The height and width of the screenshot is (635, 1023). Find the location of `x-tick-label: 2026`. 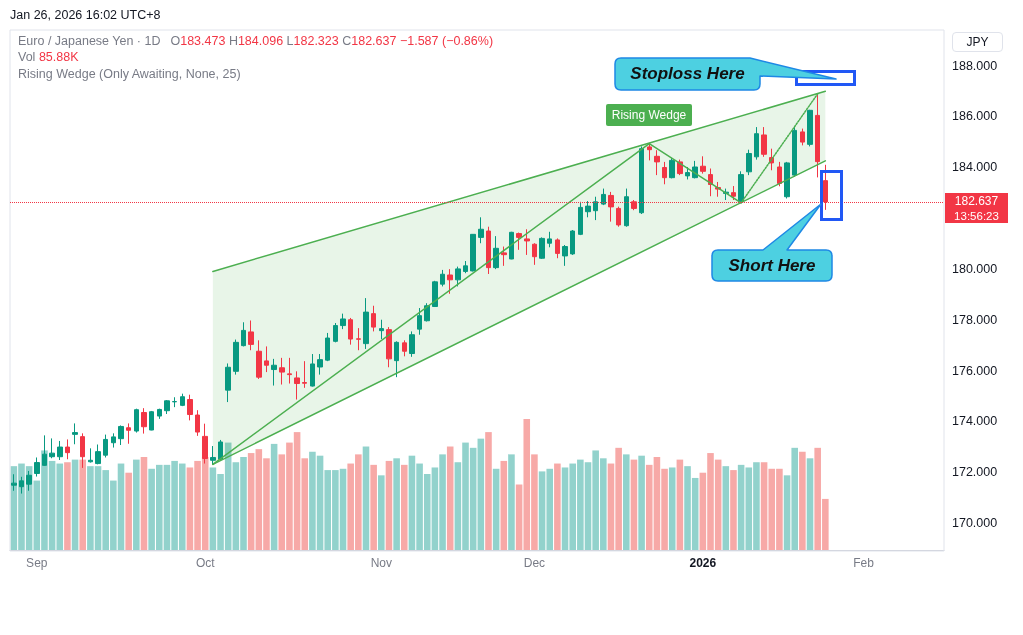

x-tick-label: 2026 is located at coordinates (703, 563).